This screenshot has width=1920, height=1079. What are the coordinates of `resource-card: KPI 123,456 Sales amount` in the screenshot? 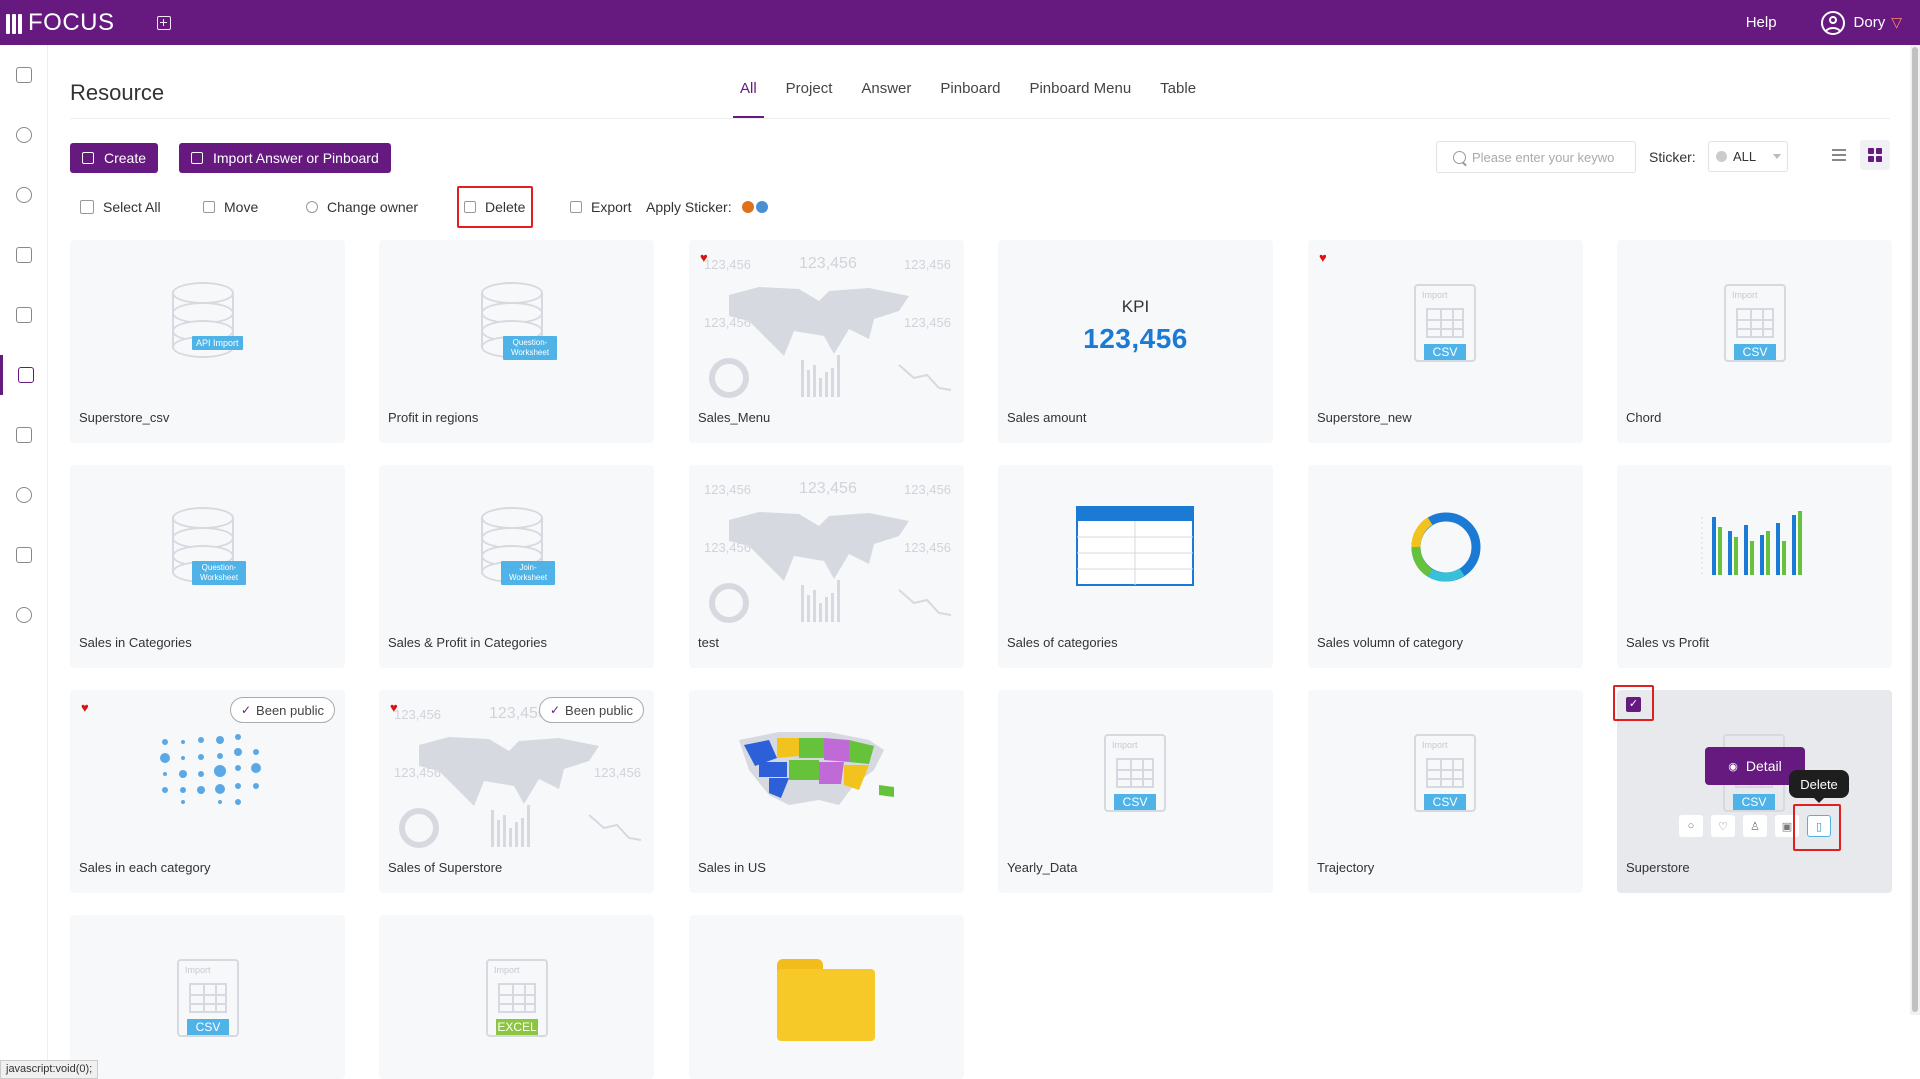 It's located at (1135, 341).